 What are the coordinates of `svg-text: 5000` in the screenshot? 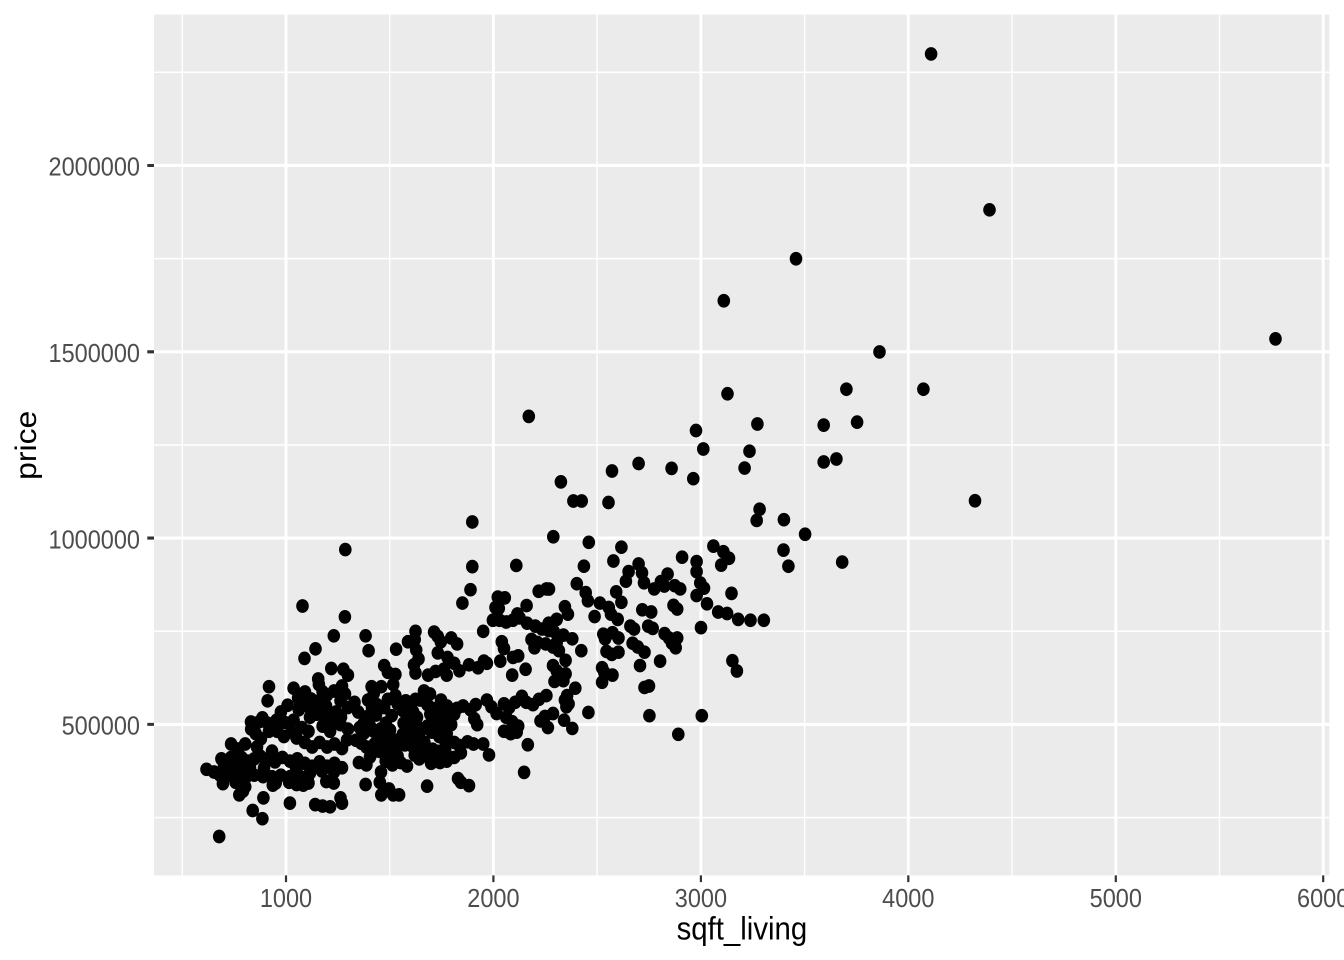 It's located at (1116, 899).